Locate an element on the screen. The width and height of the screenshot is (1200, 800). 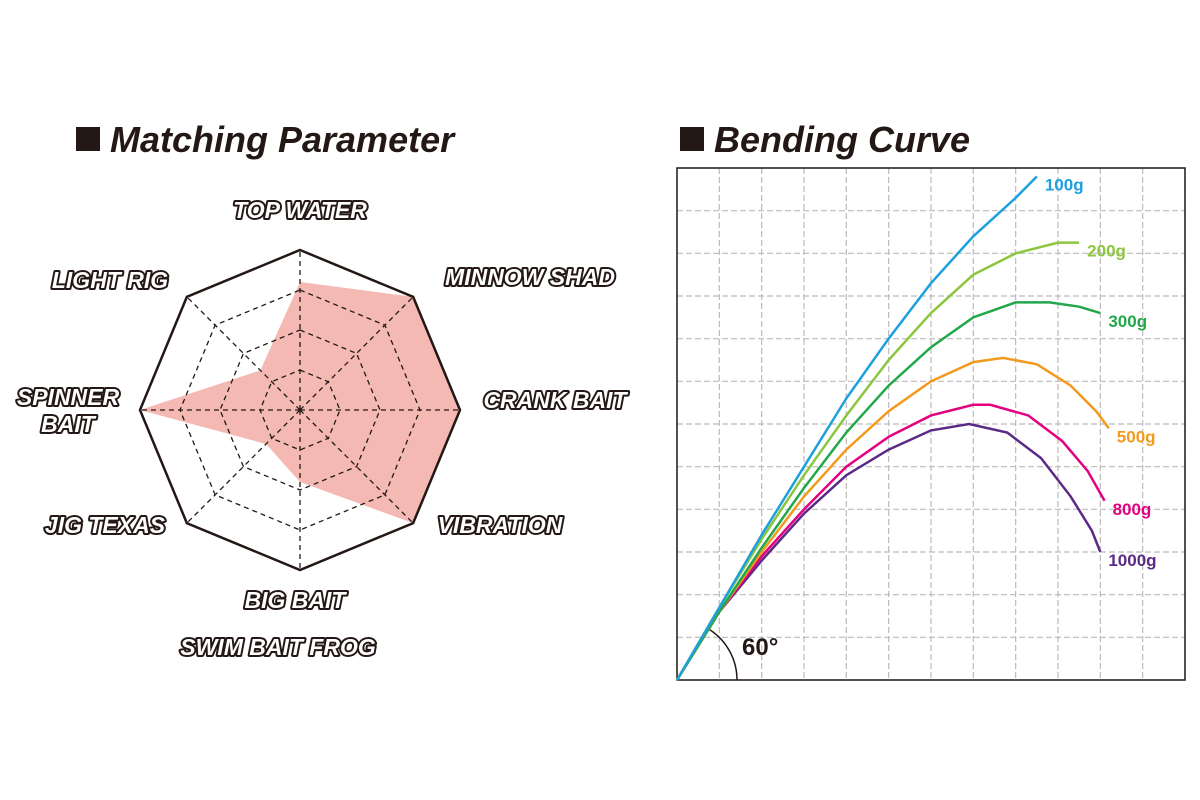
legend-label: 300g is located at coordinates (1127, 321).